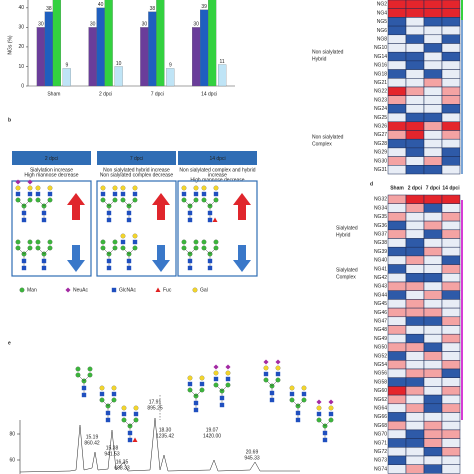  I want to click on row-label: NG31, so click(380, 170).